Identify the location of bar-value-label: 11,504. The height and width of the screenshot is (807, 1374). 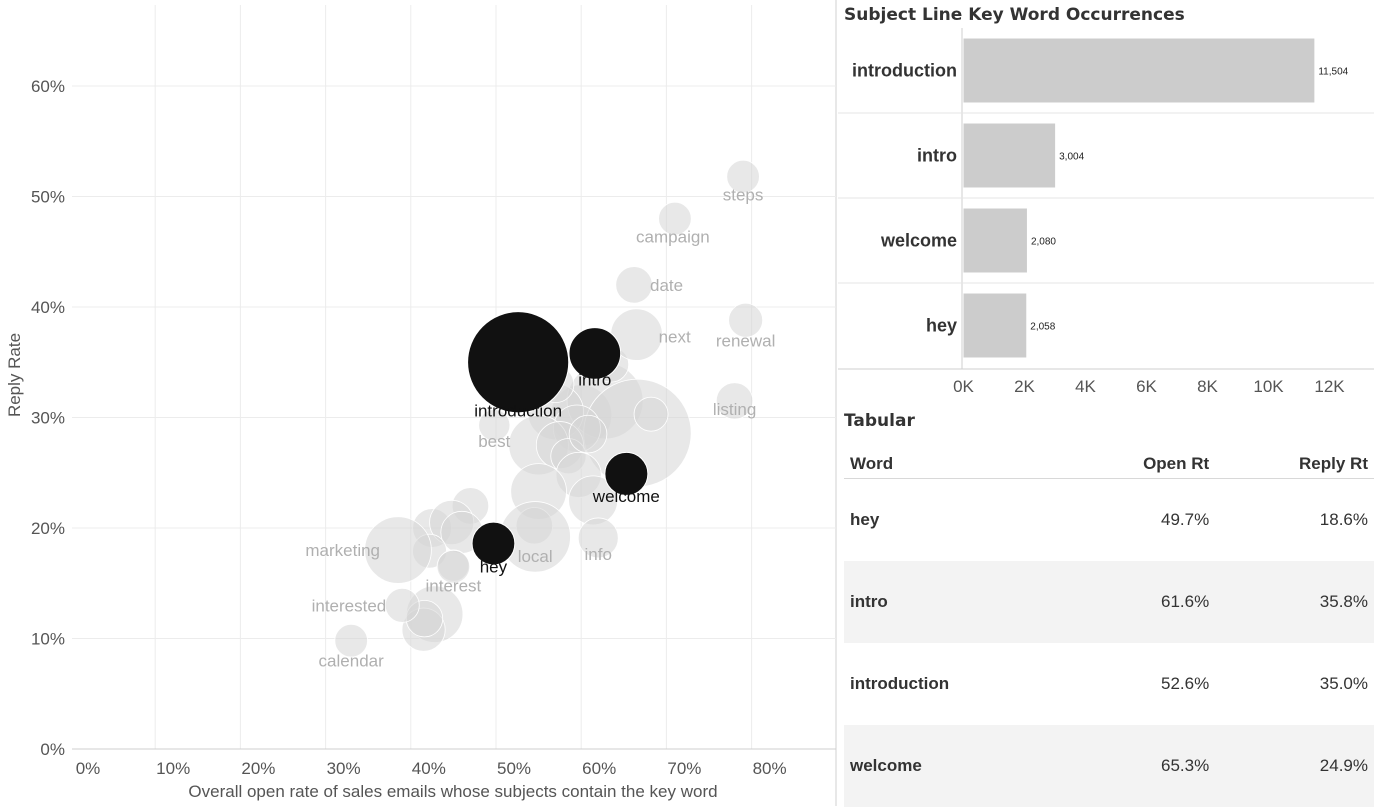
(1333, 72).